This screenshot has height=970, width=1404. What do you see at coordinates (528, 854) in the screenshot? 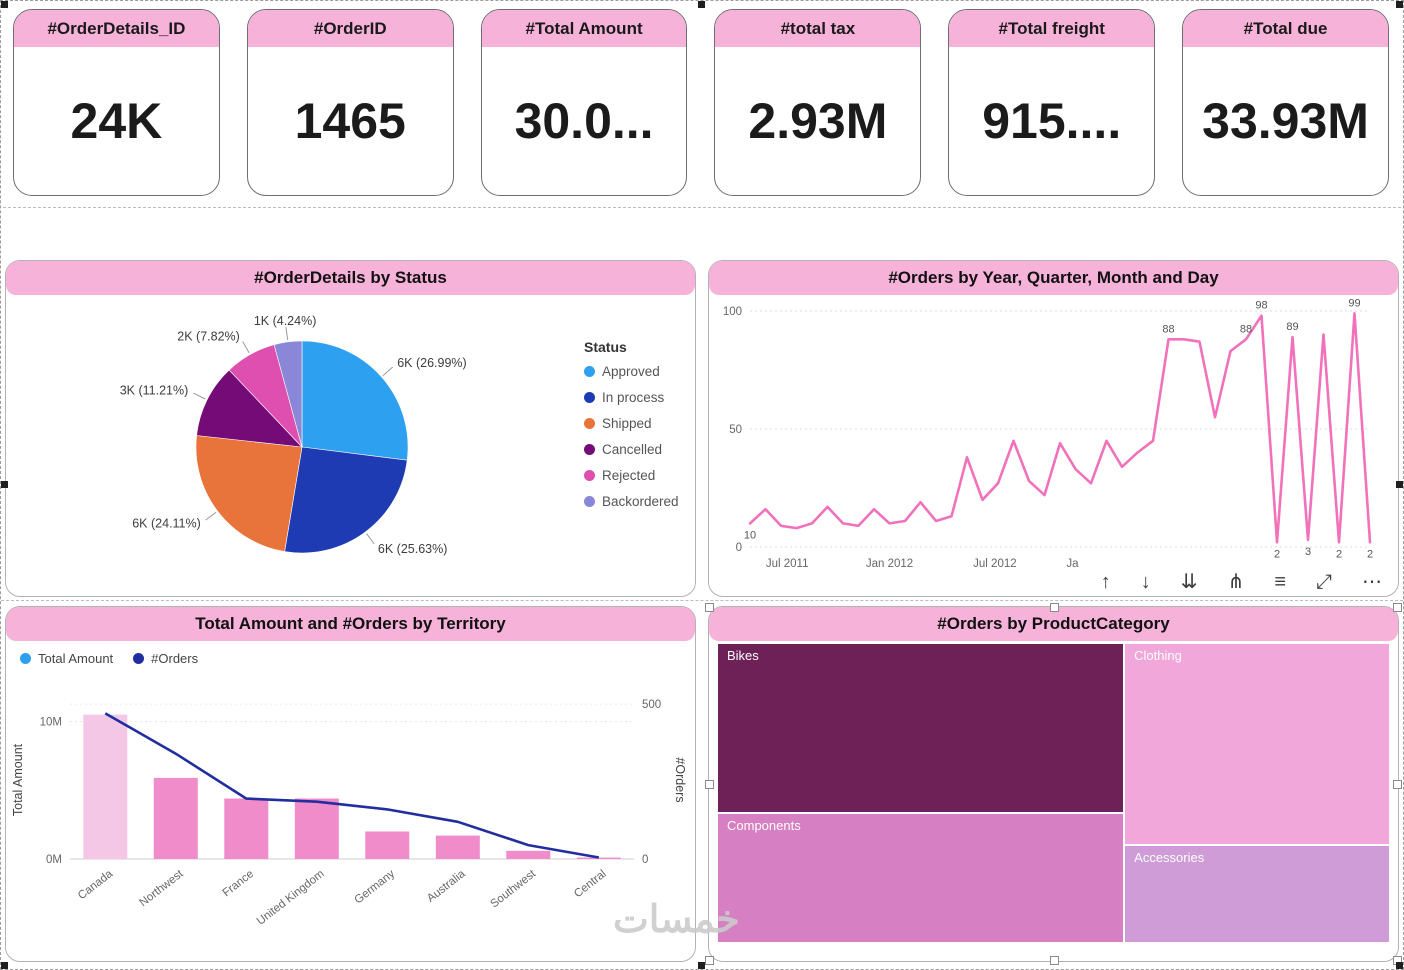
I see `bar-southwest` at bounding box center [528, 854].